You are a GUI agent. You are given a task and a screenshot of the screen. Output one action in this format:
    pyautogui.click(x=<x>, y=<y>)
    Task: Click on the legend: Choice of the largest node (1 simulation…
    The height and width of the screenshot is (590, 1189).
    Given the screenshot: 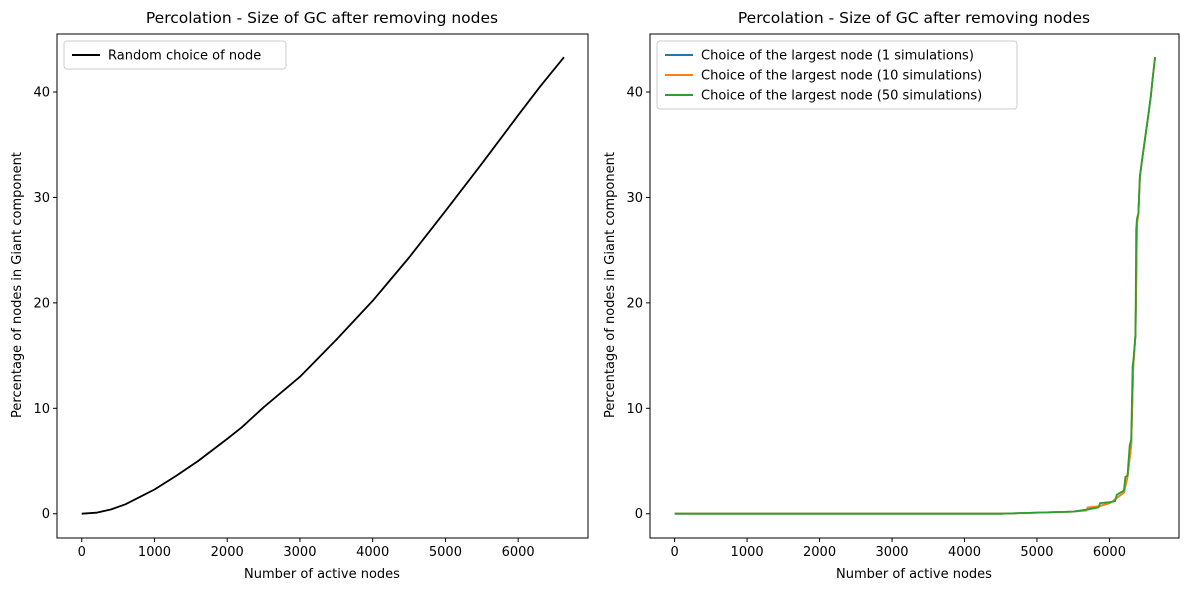 What is the action you would take?
    pyautogui.click(x=837, y=75)
    